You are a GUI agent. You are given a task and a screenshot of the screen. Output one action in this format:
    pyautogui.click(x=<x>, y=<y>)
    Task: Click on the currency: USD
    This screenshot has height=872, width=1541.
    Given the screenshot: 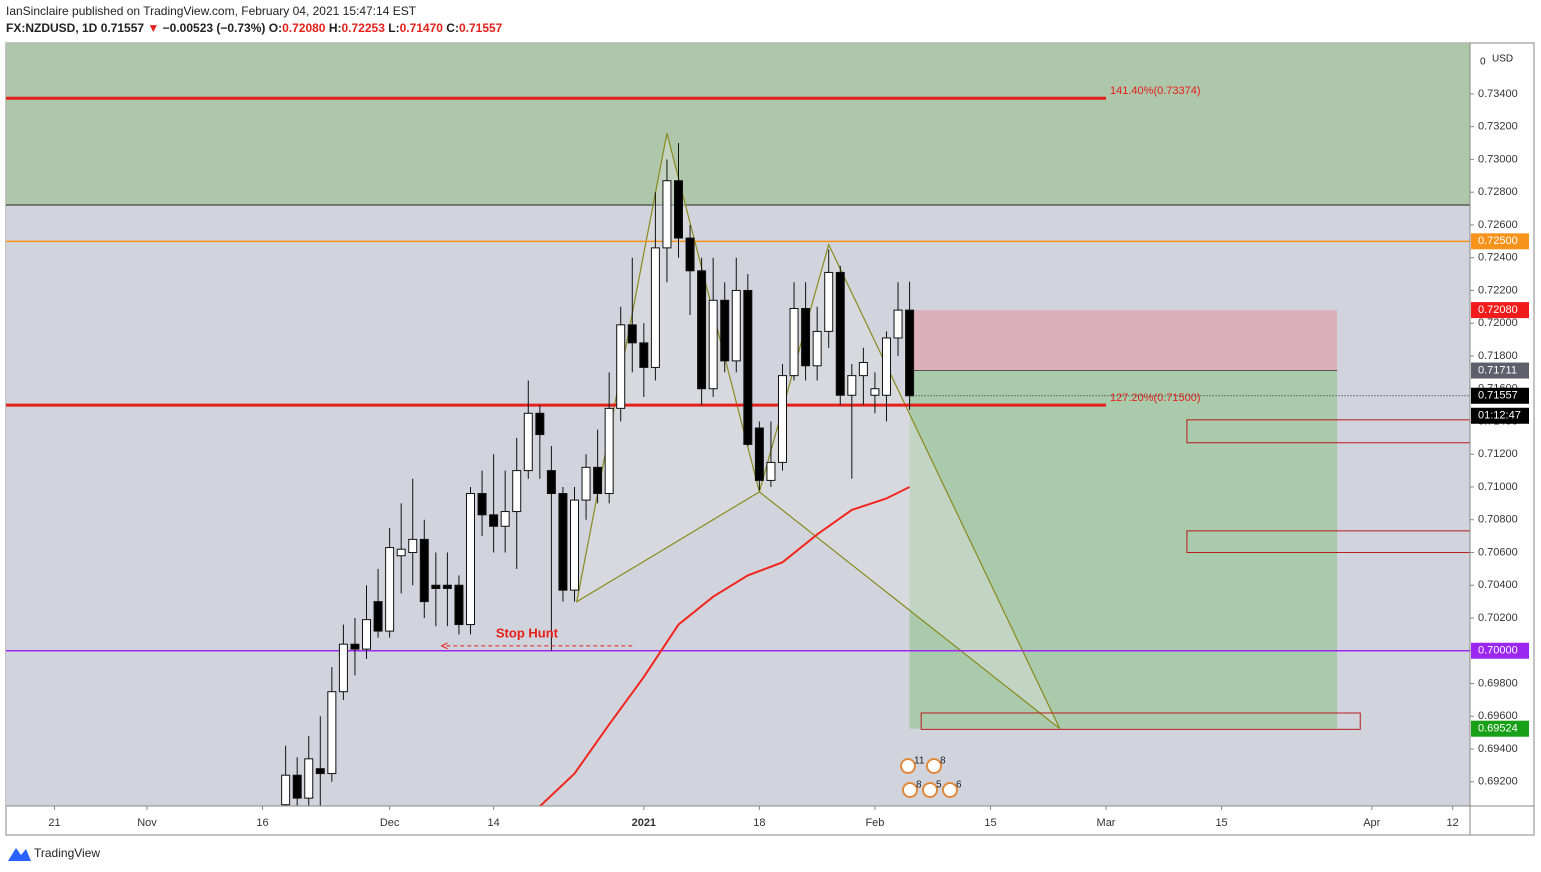 What is the action you would take?
    pyautogui.click(x=1502, y=59)
    